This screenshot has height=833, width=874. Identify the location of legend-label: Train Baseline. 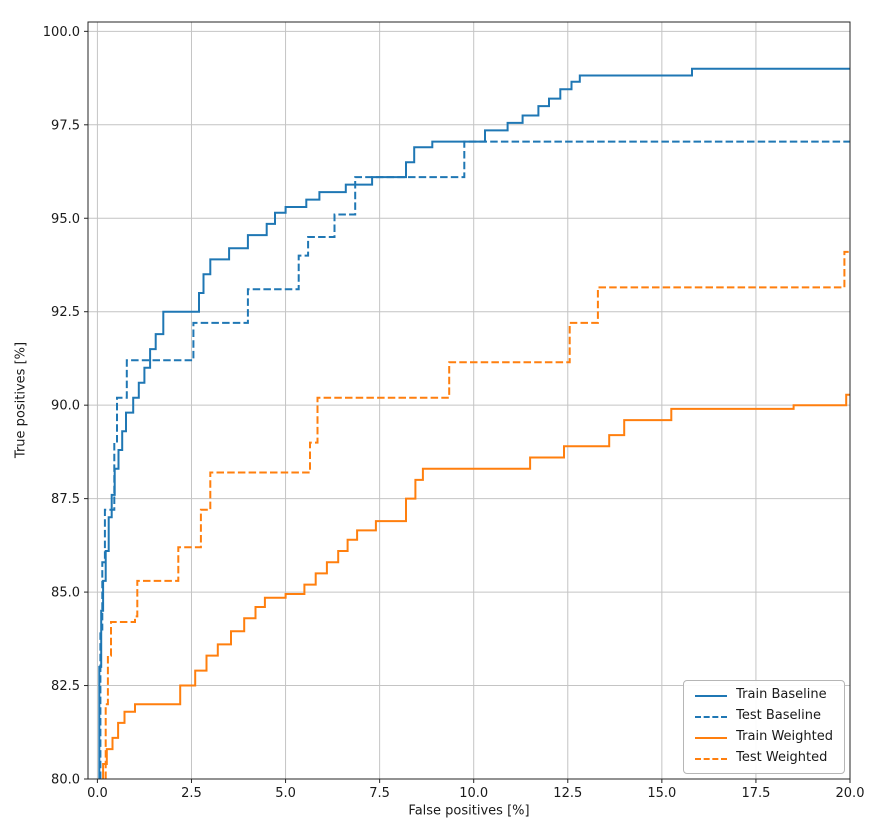
(781, 695).